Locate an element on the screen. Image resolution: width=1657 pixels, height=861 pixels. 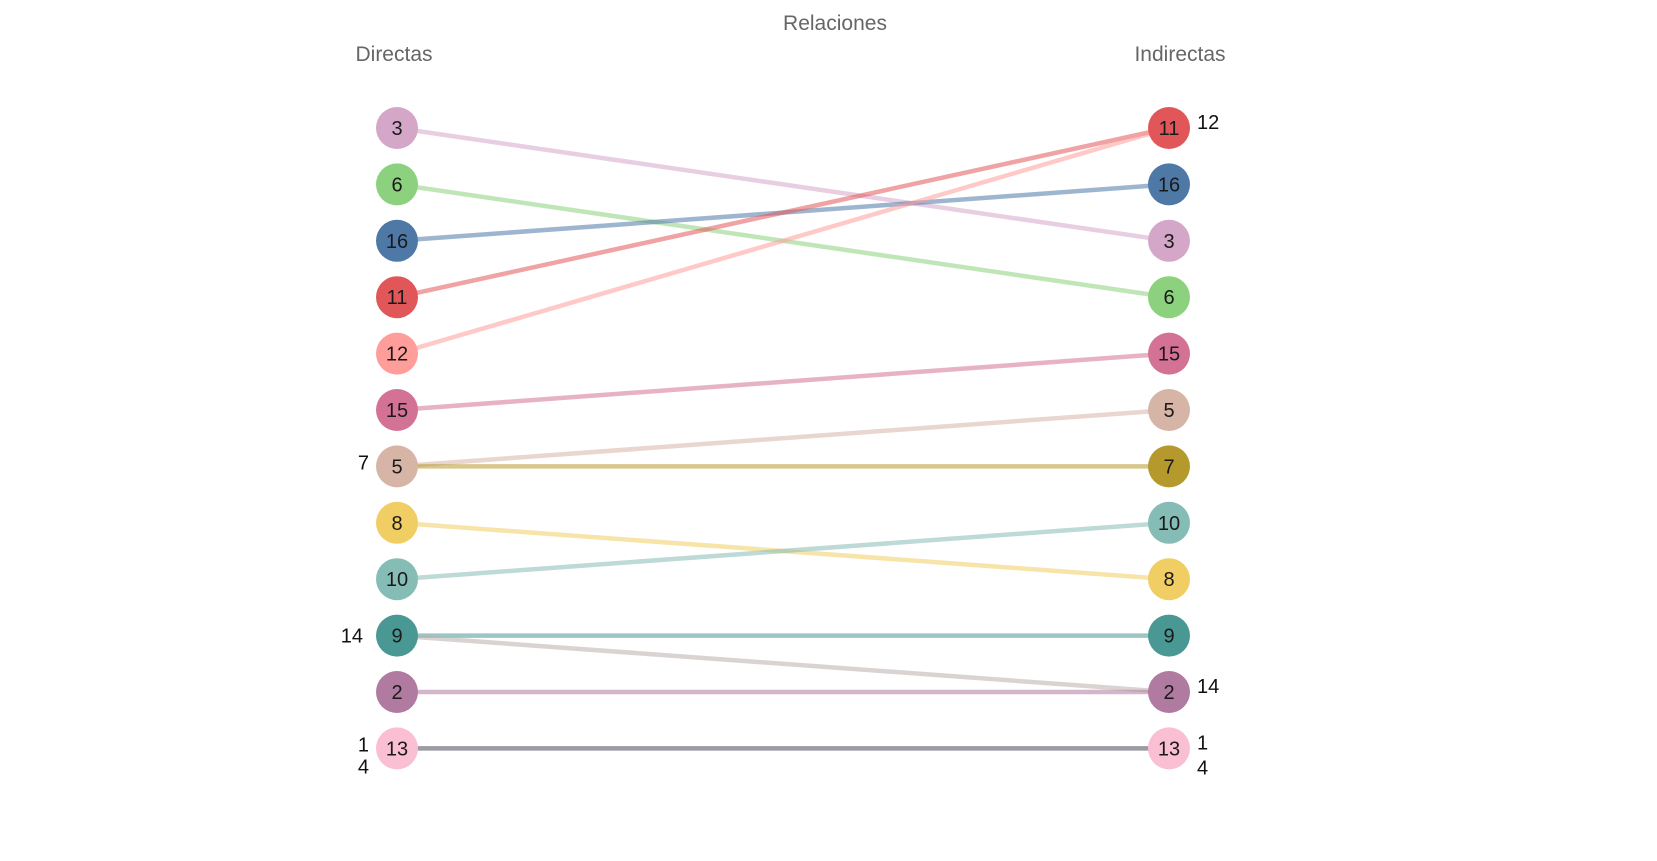
left-node-5: 5 is located at coordinates (397, 466).